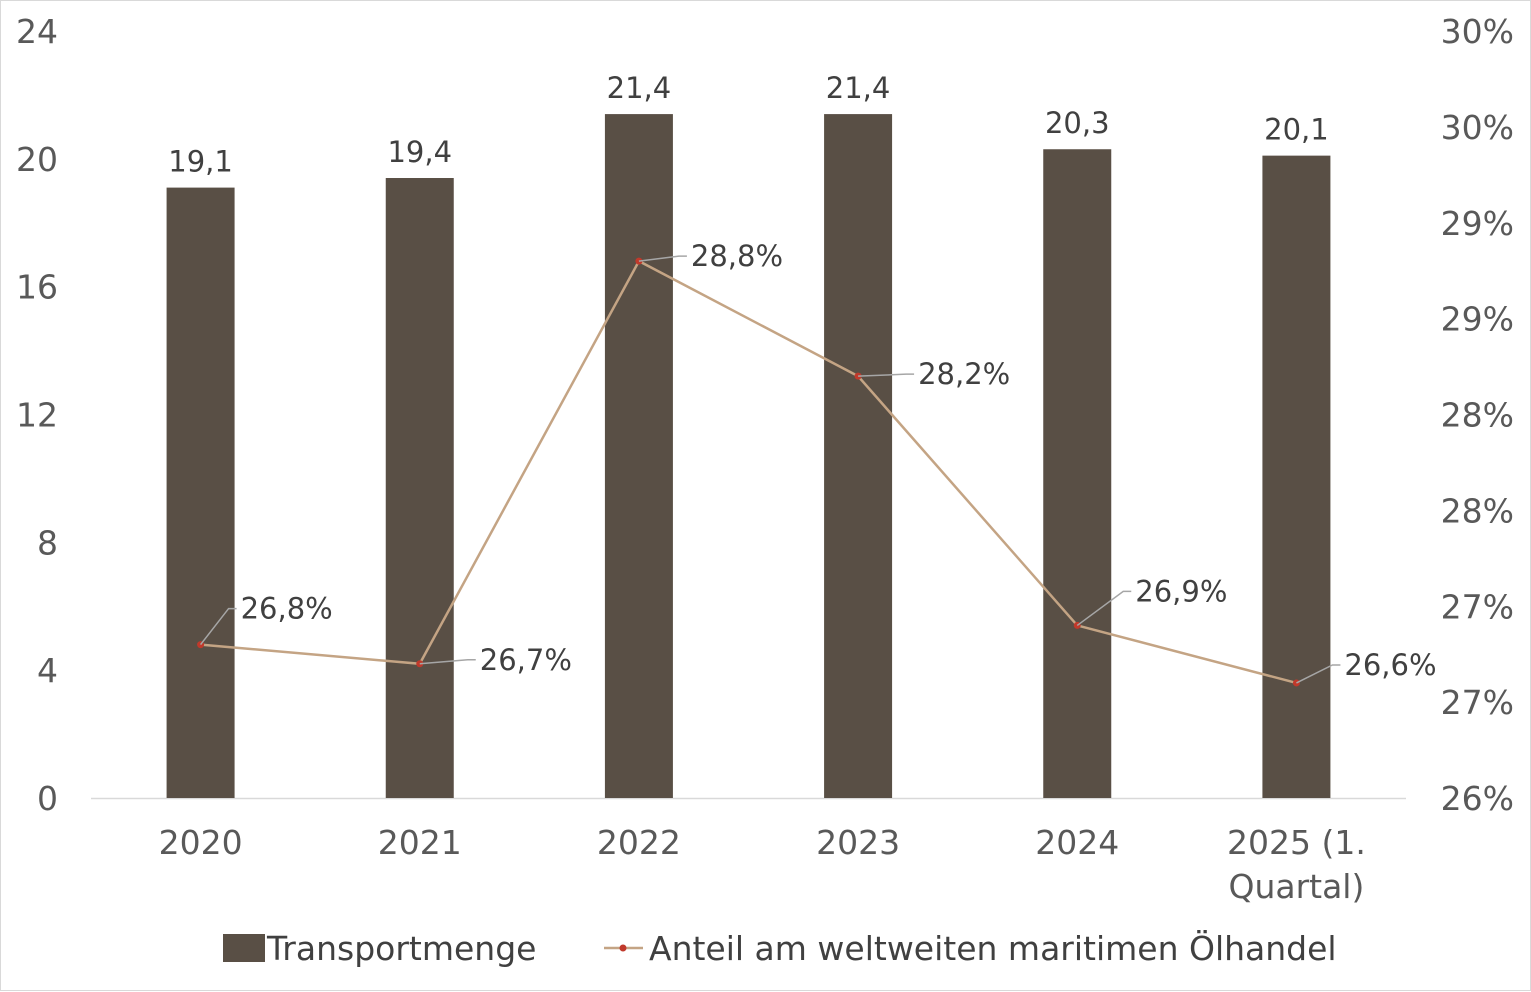  I want to click on share-value-label: 28,2%, so click(964, 374).